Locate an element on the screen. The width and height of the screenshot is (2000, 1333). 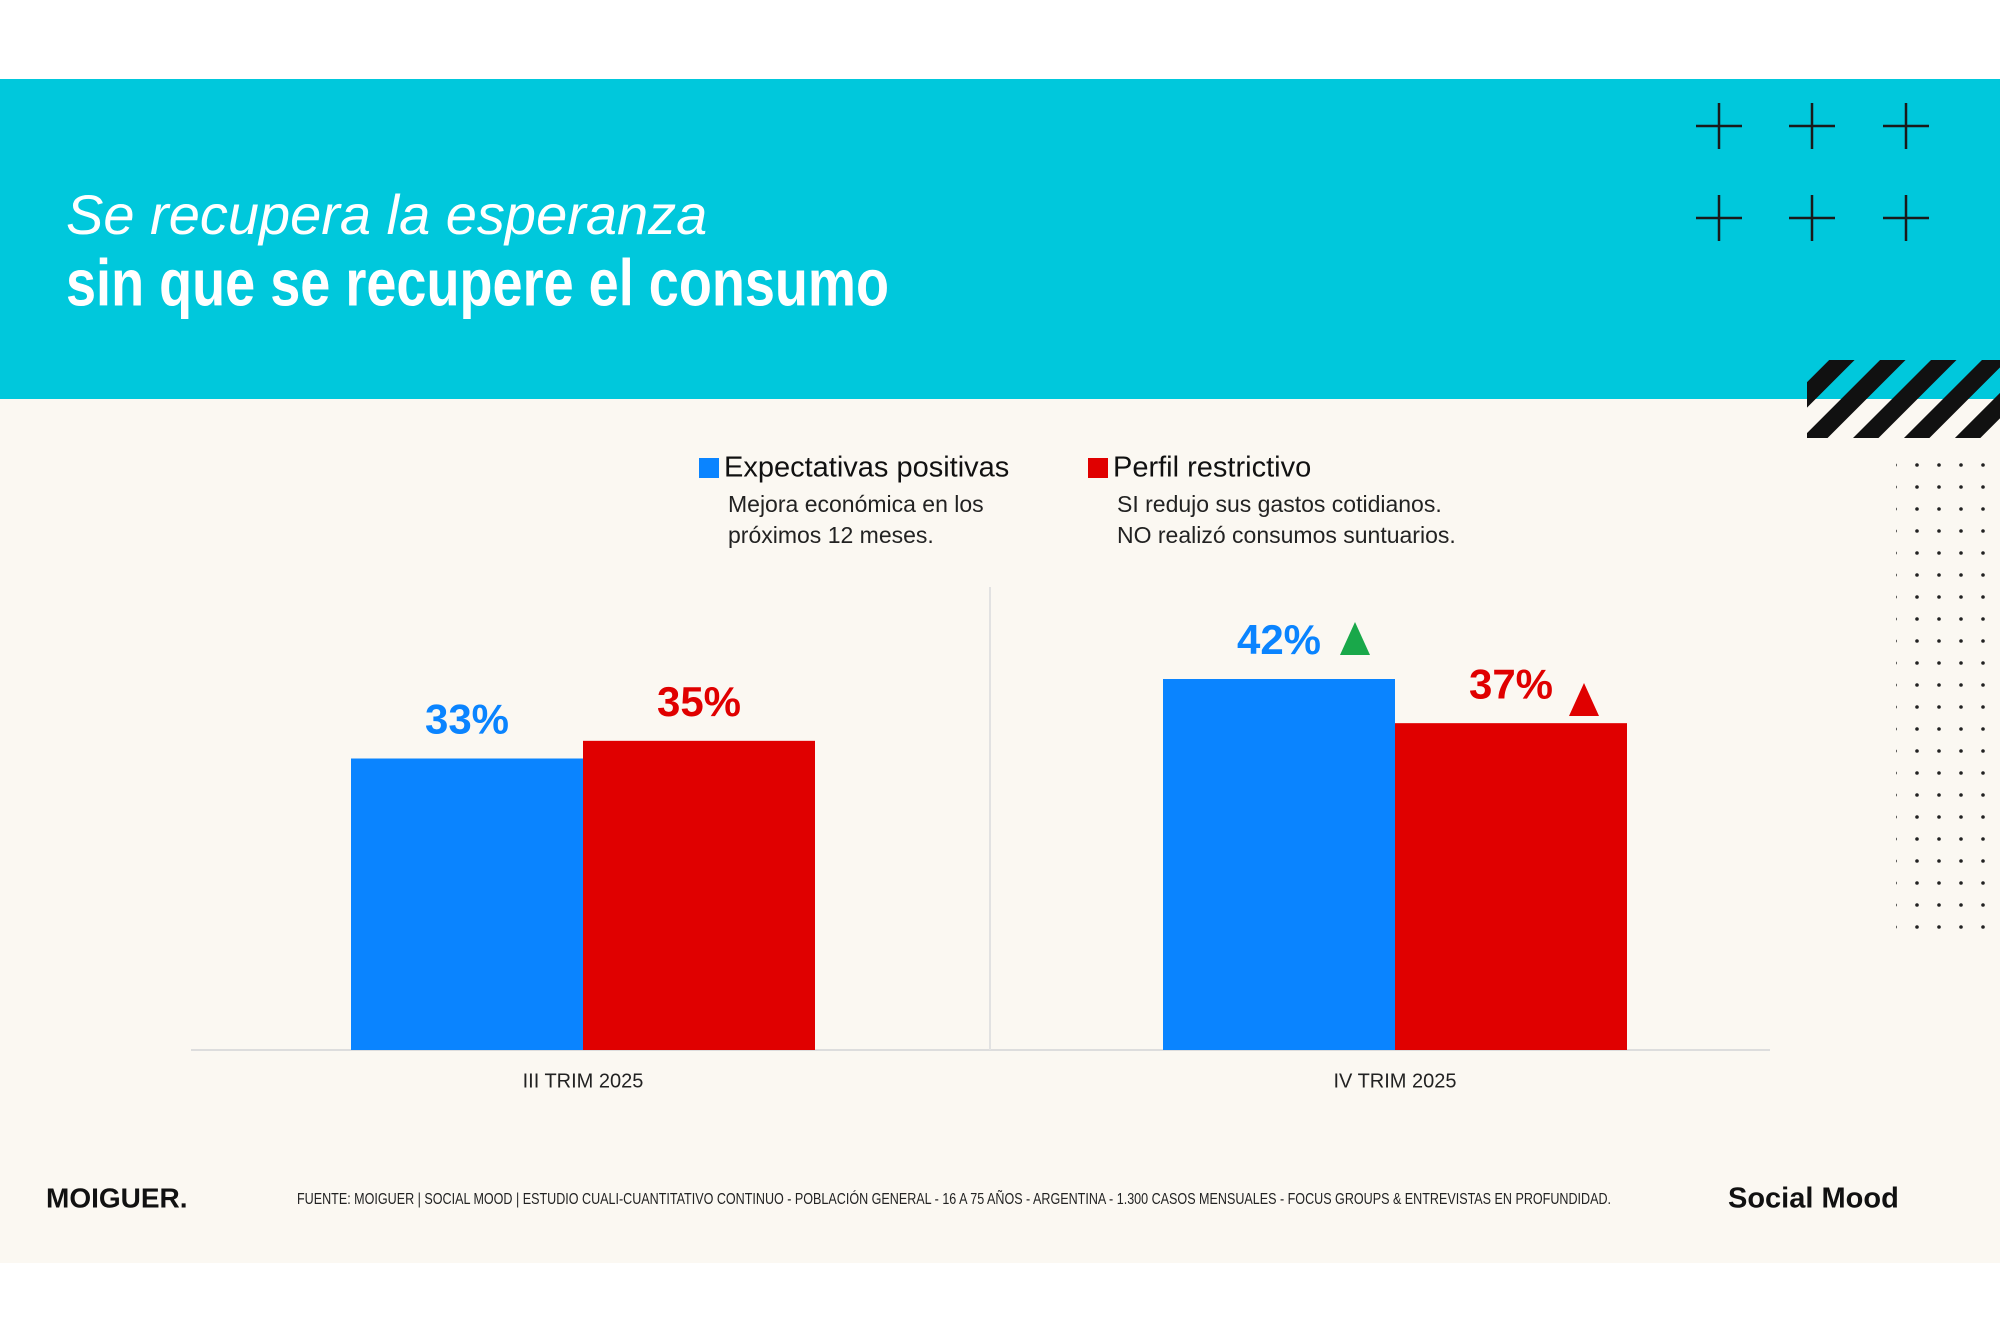
brand: Social Mood is located at coordinates (1813, 1199).